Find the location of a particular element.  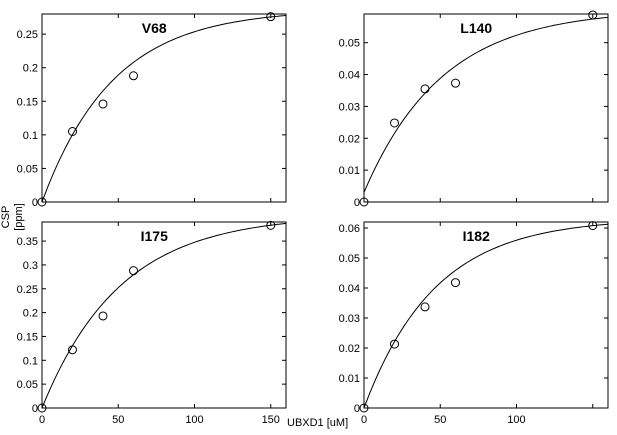

y-axis-label-line1: CSP is located at coordinates (6, 217).